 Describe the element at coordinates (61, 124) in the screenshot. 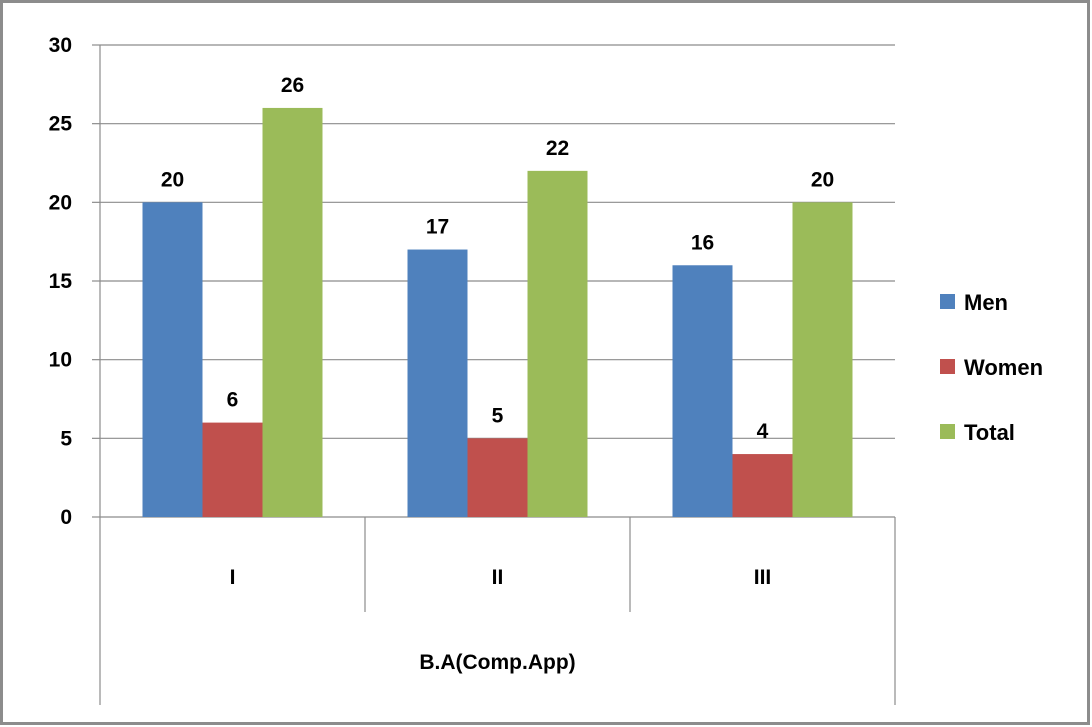

I see `y-tick-label: 25` at that location.